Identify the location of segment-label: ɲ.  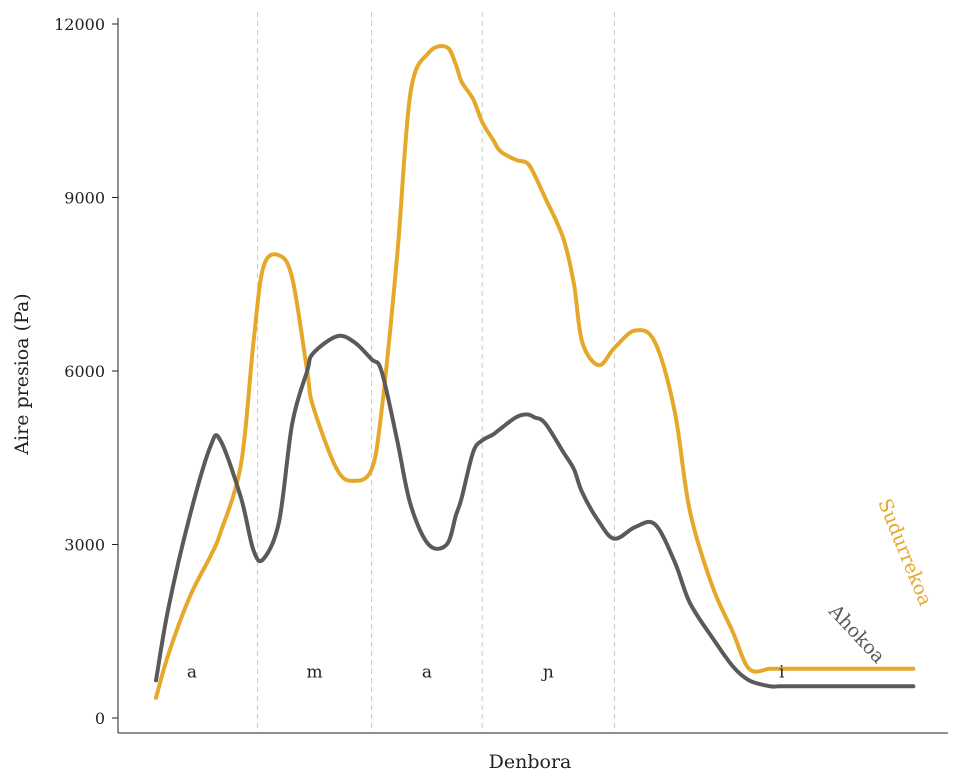
(547, 673).